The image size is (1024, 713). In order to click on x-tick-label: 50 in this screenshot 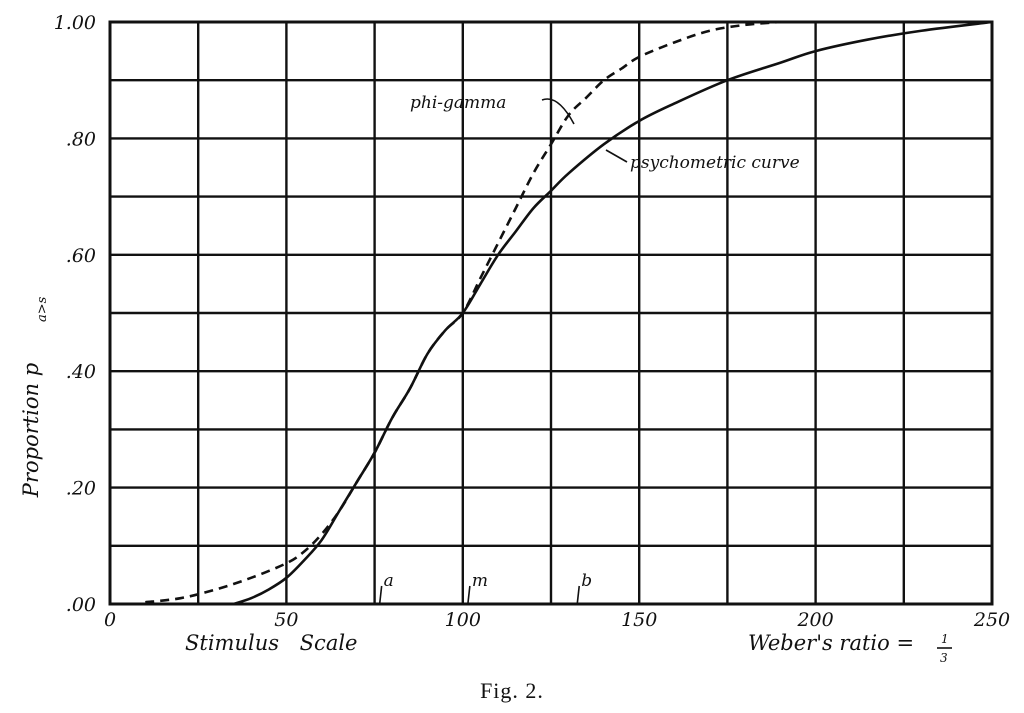, I will do `click(286, 620)`.